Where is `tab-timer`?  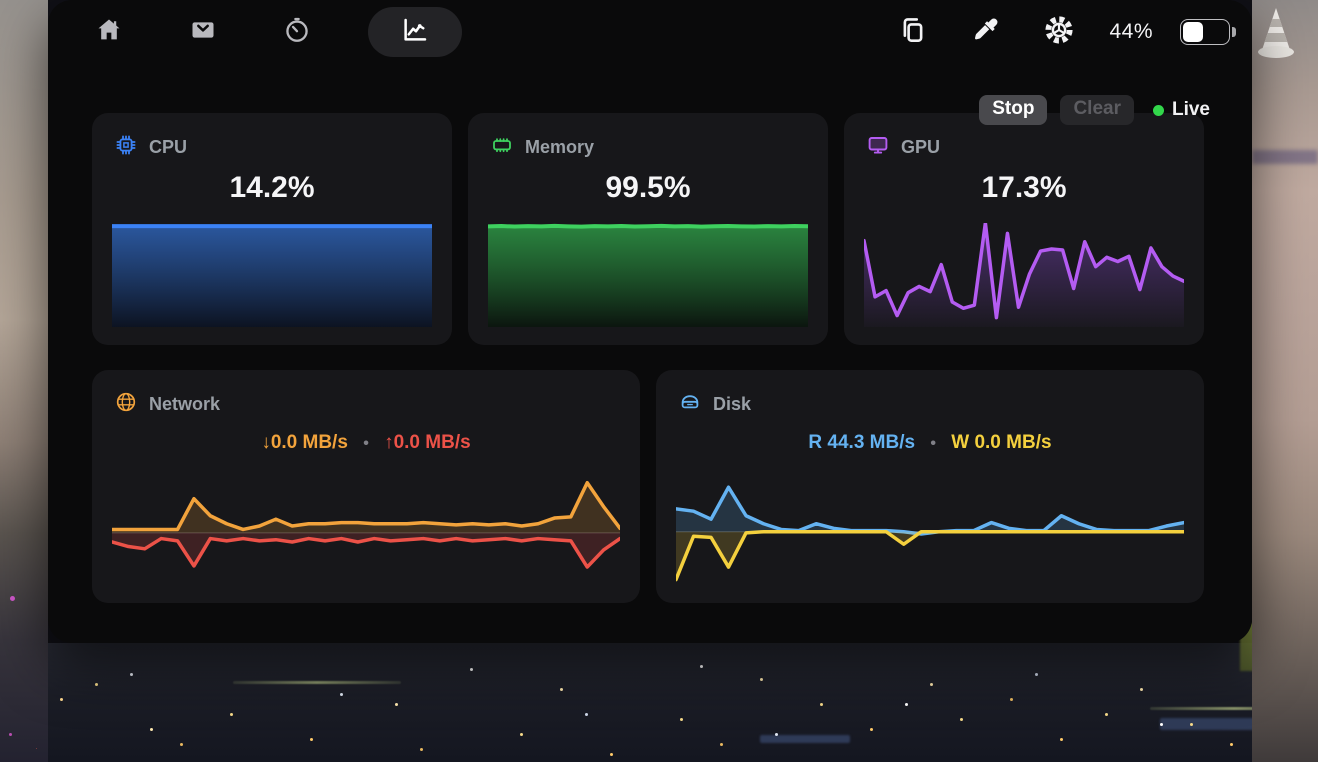 tab-timer is located at coordinates (297, 32).